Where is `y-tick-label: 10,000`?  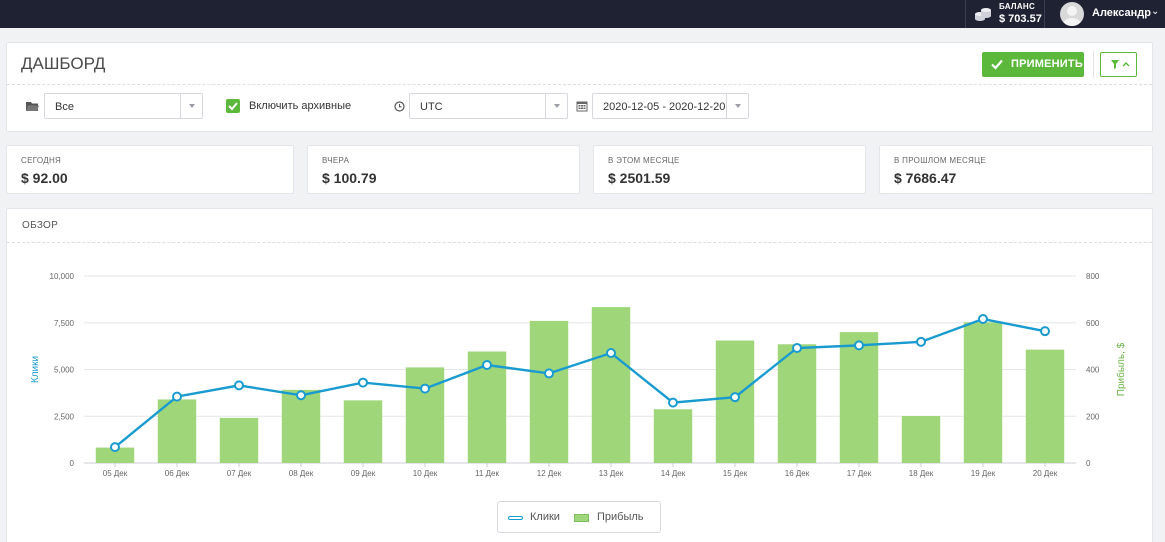
y-tick-label: 10,000 is located at coordinates (62, 276).